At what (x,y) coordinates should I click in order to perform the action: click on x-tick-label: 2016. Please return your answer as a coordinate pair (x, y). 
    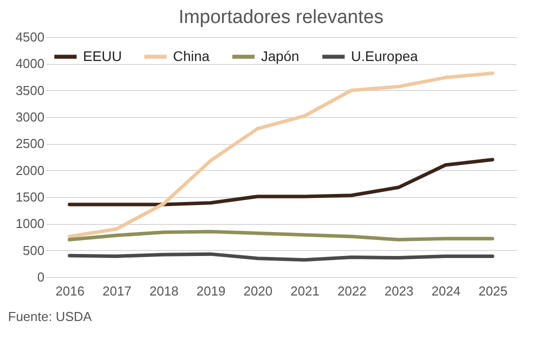
    Looking at the image, I should click on (70, 291).